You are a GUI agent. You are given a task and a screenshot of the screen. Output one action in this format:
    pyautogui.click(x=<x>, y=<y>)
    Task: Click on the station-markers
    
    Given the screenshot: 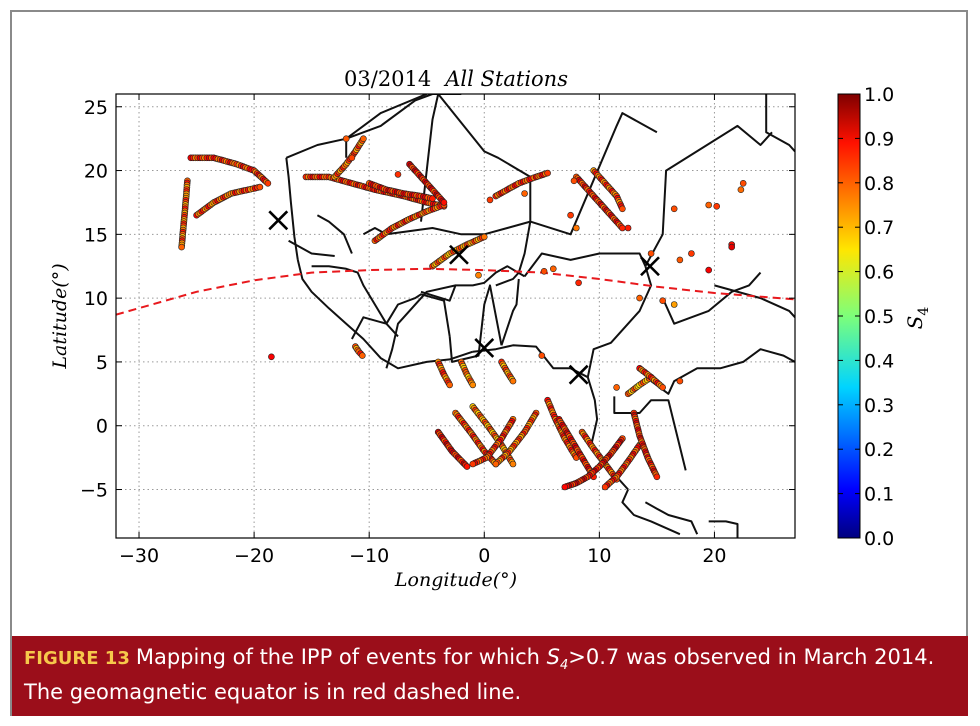 What is the action you would take?
    pyautogui.click(x=464, y=297)
    